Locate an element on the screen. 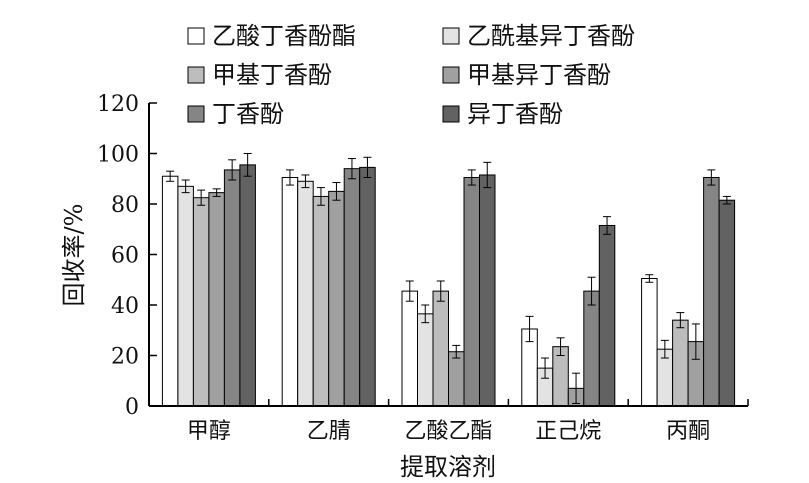 The height and width of the screenshot is (483, 809). x-axis-title: 提取溶剂 is located at coordinates (448, 467).